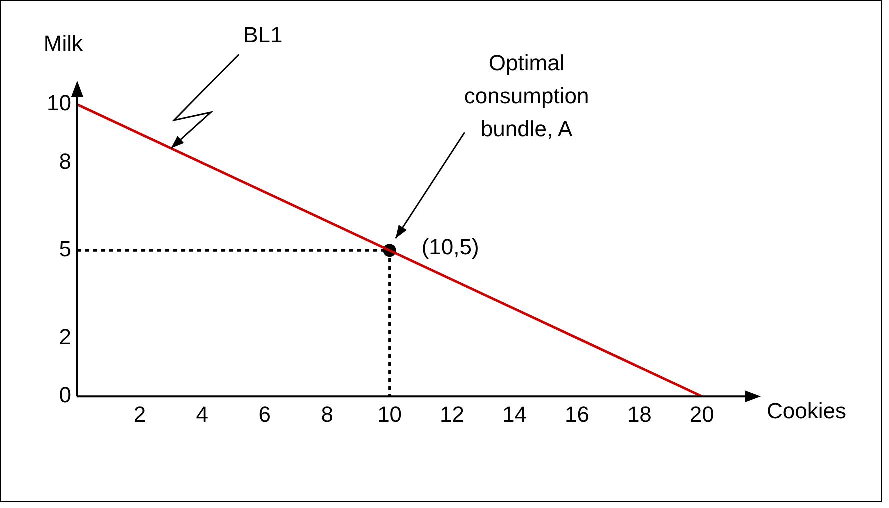 The width and height of the screenshot is (889, 508). What do you see at coordinates (639, 414) in the screenshot?
I see `x-tick-label: 18` at bounding box center [639, 414].